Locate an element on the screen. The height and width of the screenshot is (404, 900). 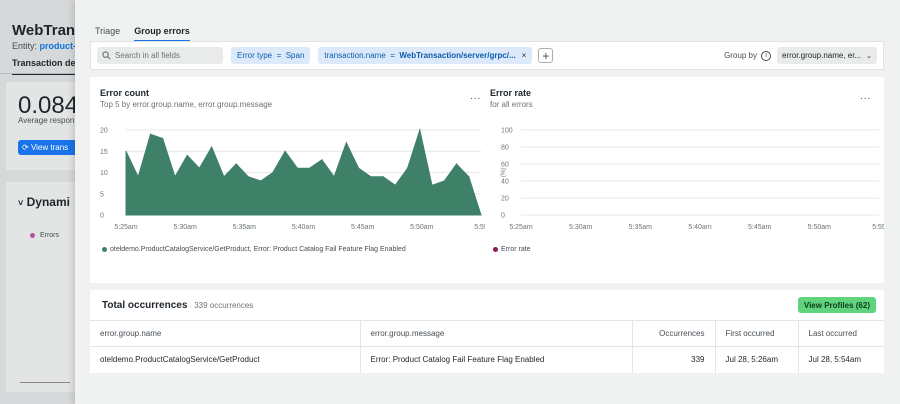
cell-first-occurred: Jul 28, 5:26am is located at coordinates (756, 359).